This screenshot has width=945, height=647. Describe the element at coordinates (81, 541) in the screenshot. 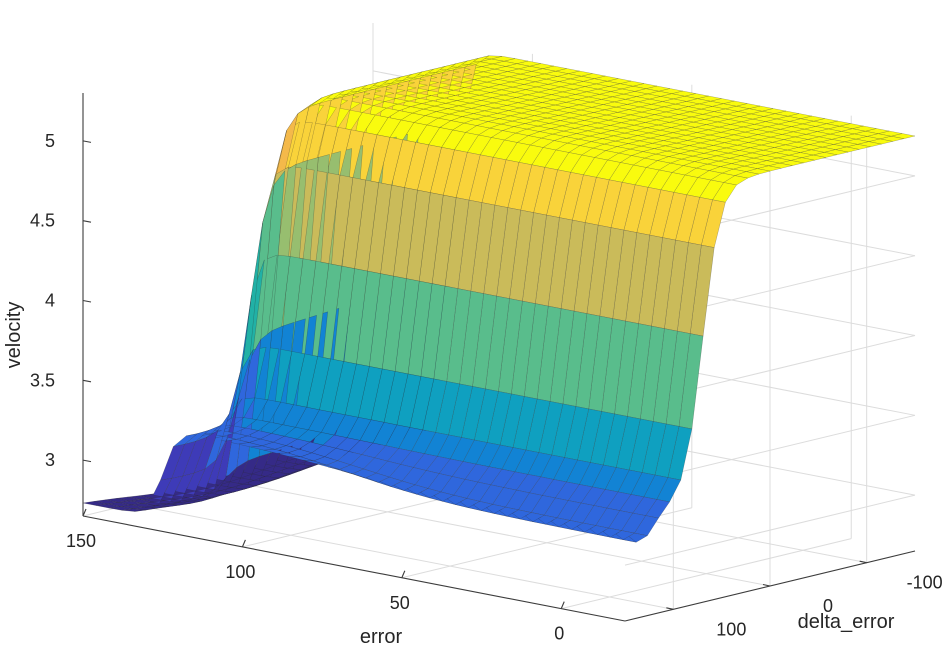

I see `x-tick-label-3: 150` at that location.